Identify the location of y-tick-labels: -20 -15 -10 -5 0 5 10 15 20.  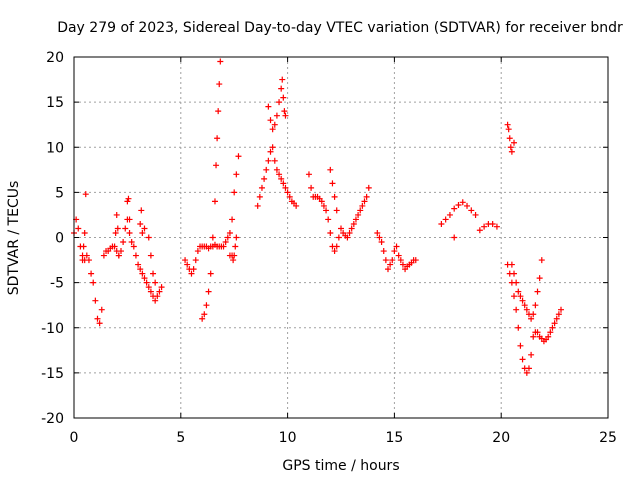
(52, 238).